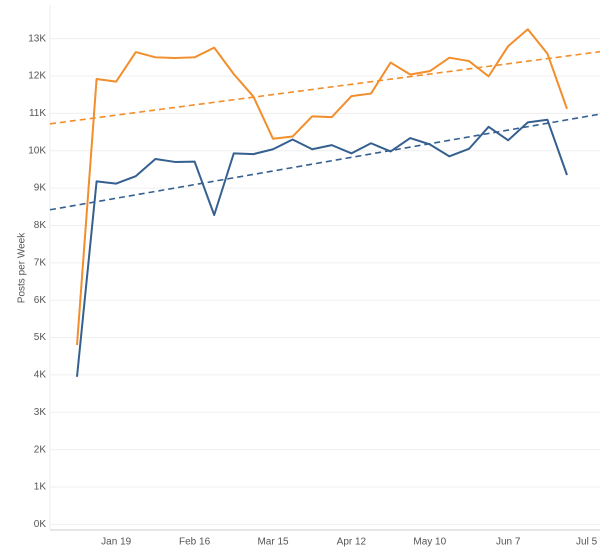 This screenshot has height=554, width=600. What do you see at coordinates (40, 412) in the screenshot?
I see `y-tick-label: 3K` at bounding box center [40, 412].